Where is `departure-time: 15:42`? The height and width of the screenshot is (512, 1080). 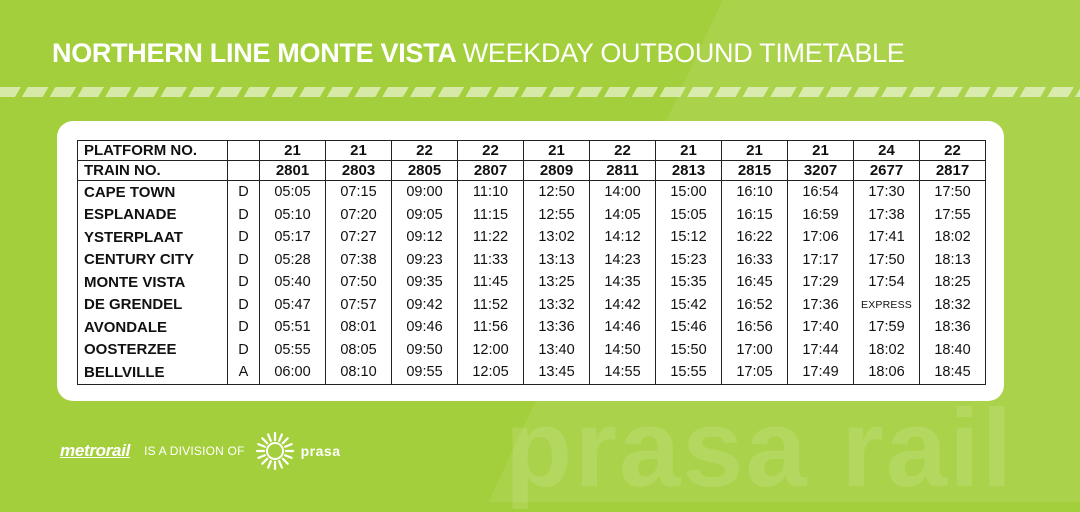 departure-time: 15:42 is located at coordinates (688, 304).